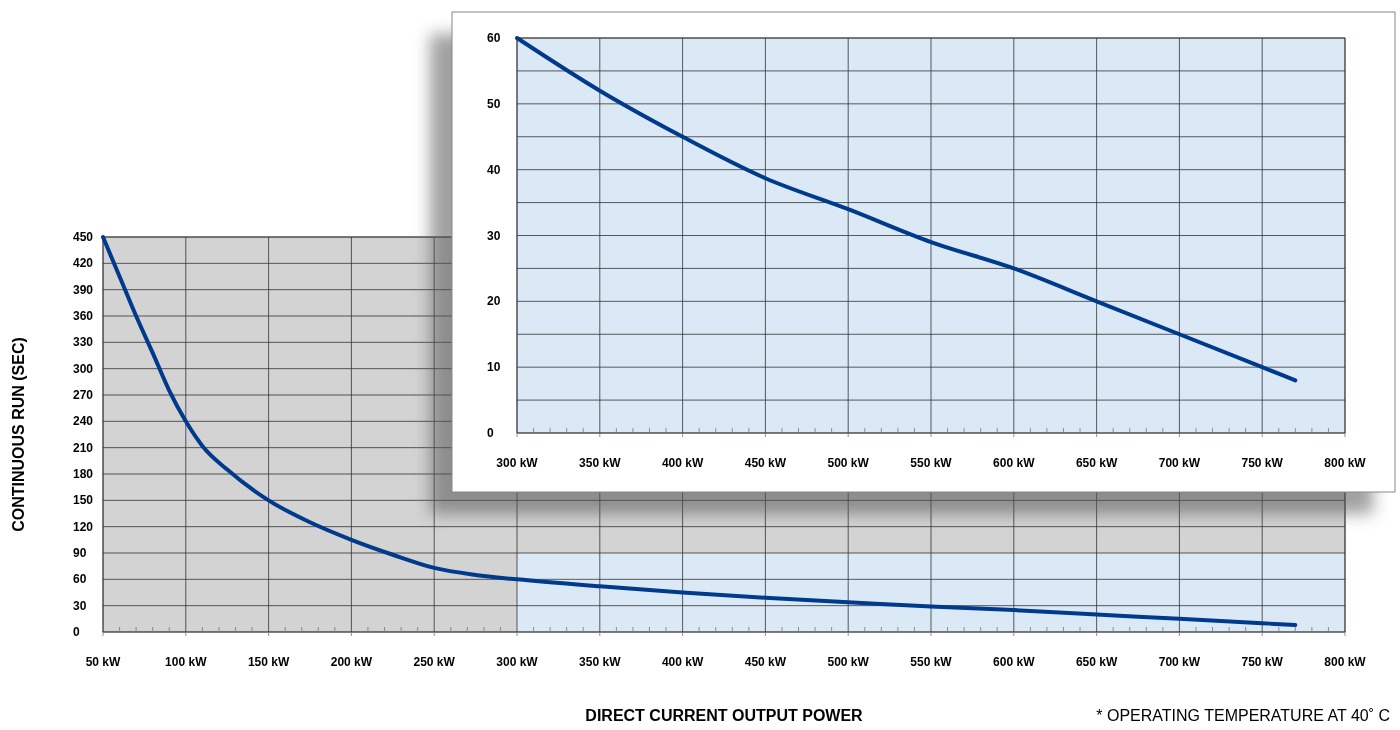 Image resolution: width=1400 pixels, height=730 pixels. What do you see at coordinates (186, 662) in the screenshot?
I see `x-tick-label: 100 kW` at bounding box center [186, 662].